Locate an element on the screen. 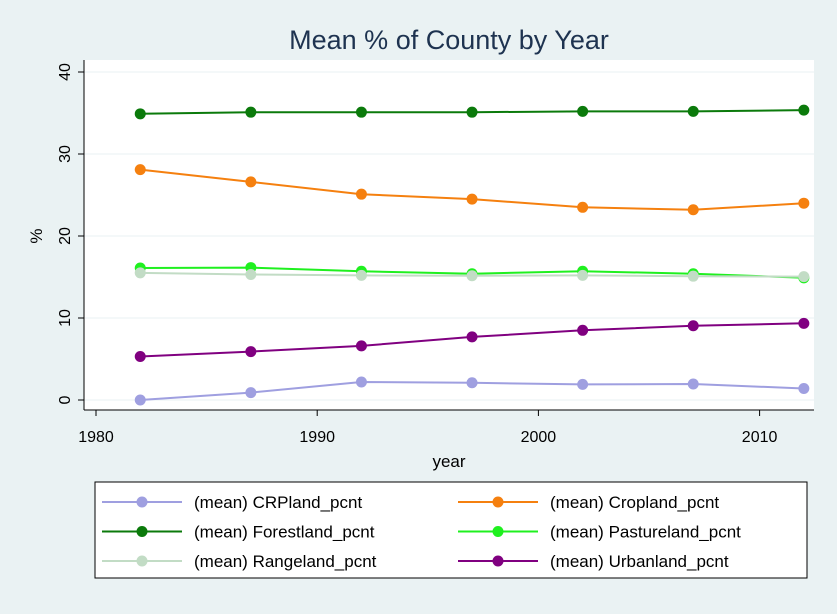  legend-label: (mean) CRPland_pcnt is located at coordinates (278, 502).